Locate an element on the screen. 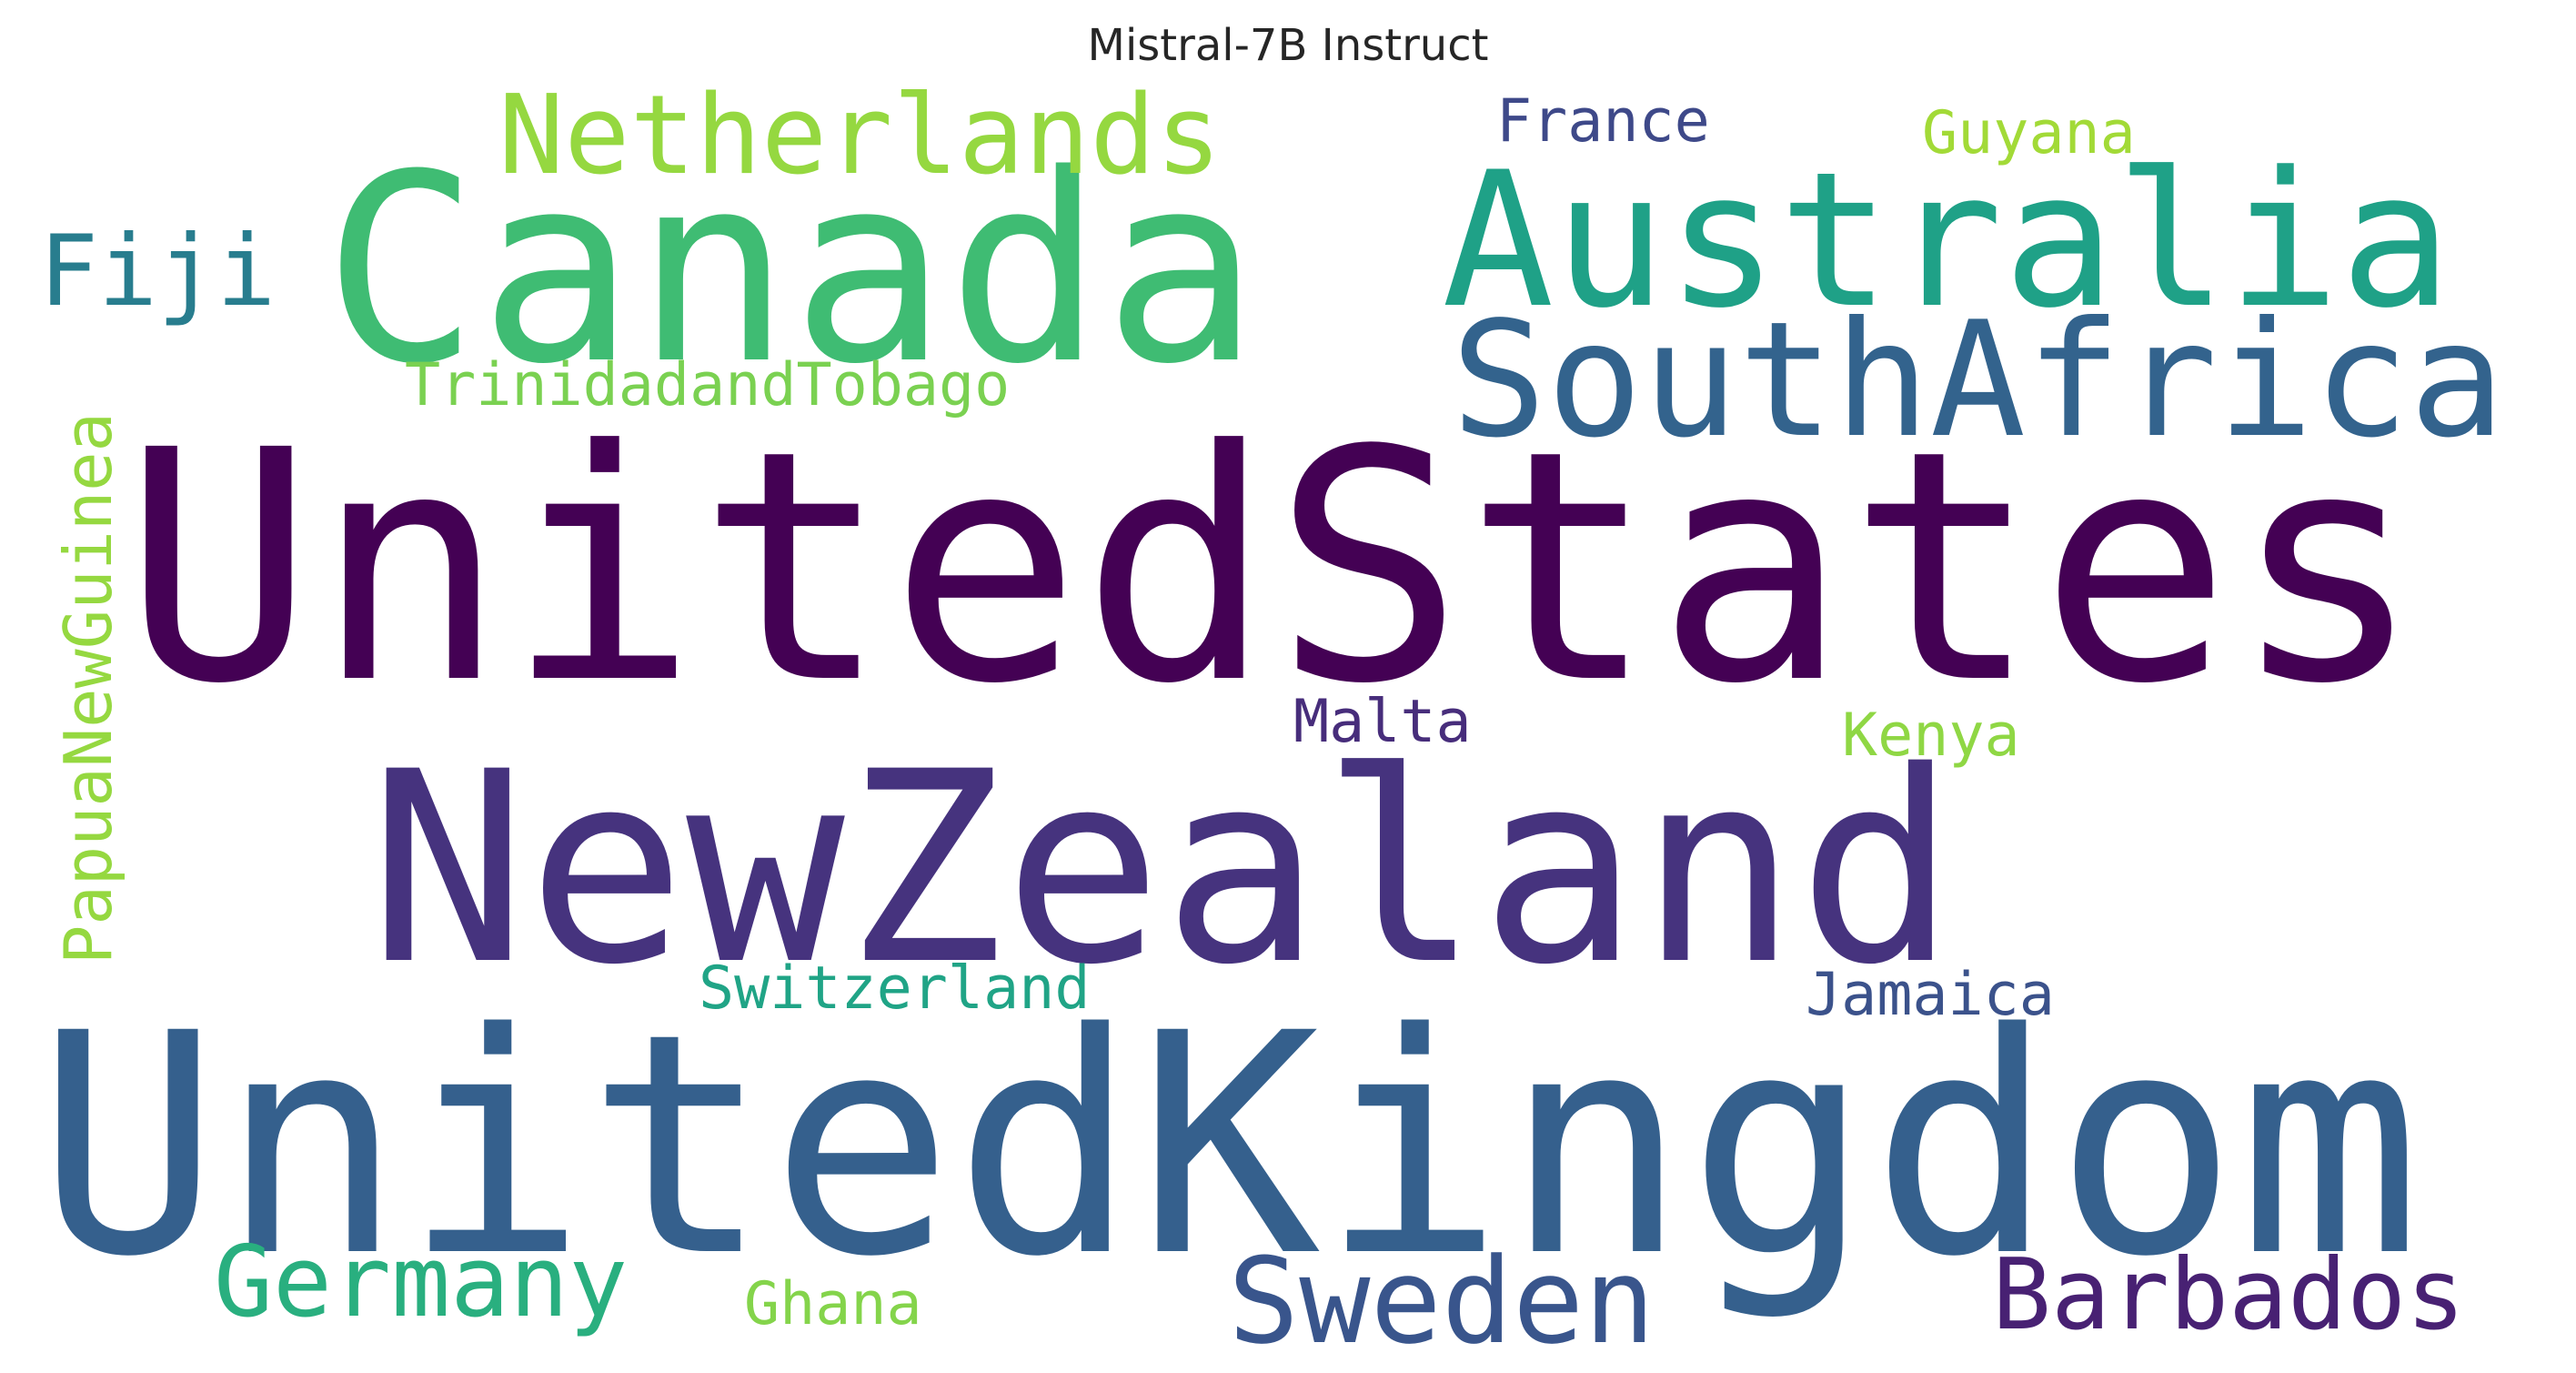 The width and height of the screenshot is (2576, 1373). word-trinidadandtobago: TrinidadandTobago is located at coordinates (707, 385).